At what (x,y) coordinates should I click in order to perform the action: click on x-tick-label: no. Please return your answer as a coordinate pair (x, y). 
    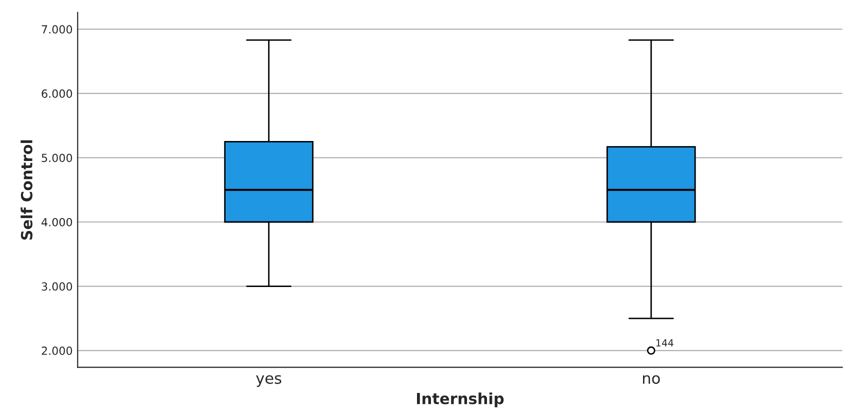
    Looking at the image, I should click on (651, 379).